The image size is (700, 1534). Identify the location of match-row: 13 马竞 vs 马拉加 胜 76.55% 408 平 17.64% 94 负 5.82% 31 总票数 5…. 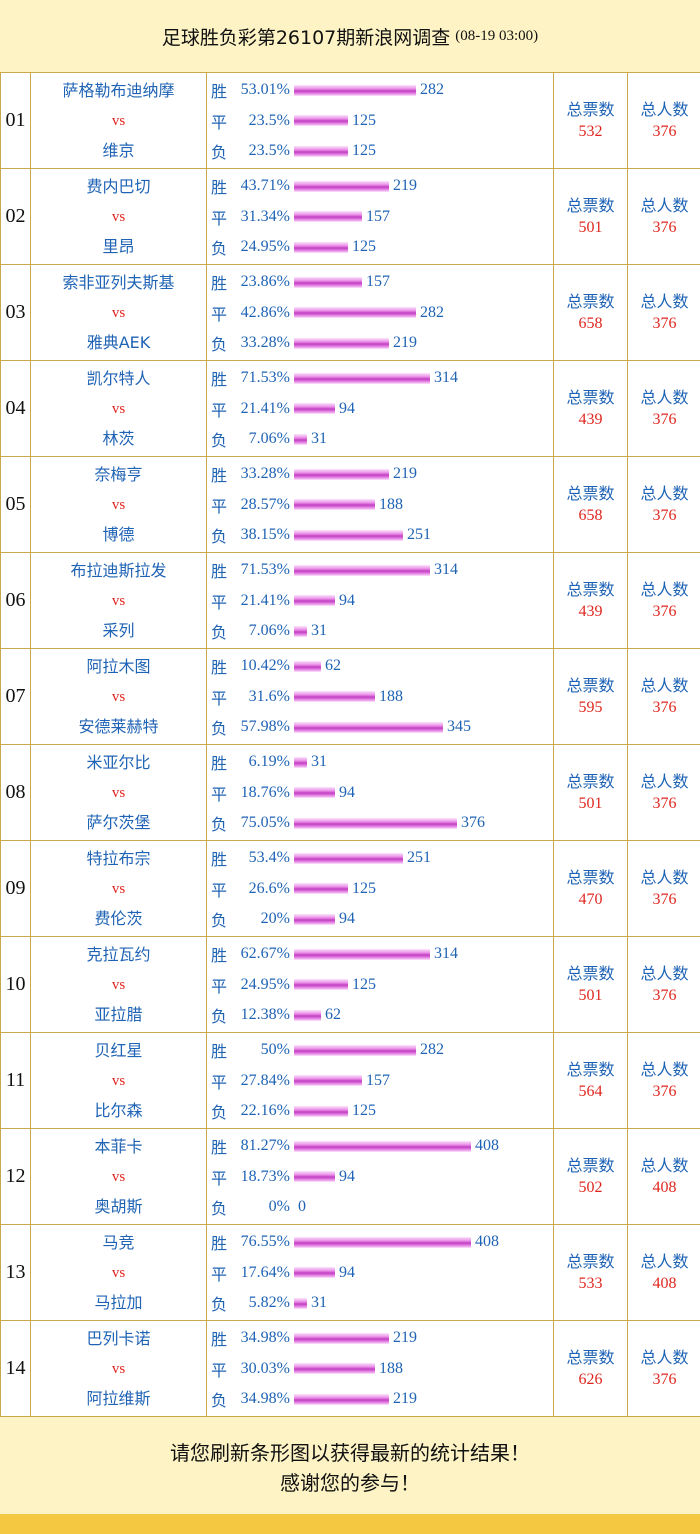
(350, 1272).